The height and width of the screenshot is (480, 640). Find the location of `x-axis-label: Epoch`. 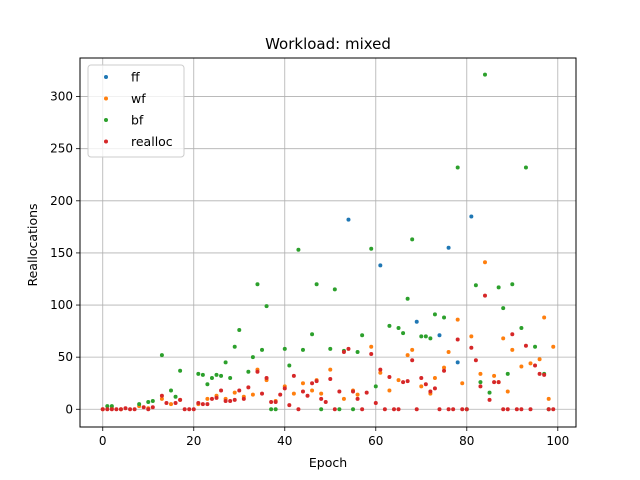

x-axis-label: Epoch is located at coordinates (328, 462).